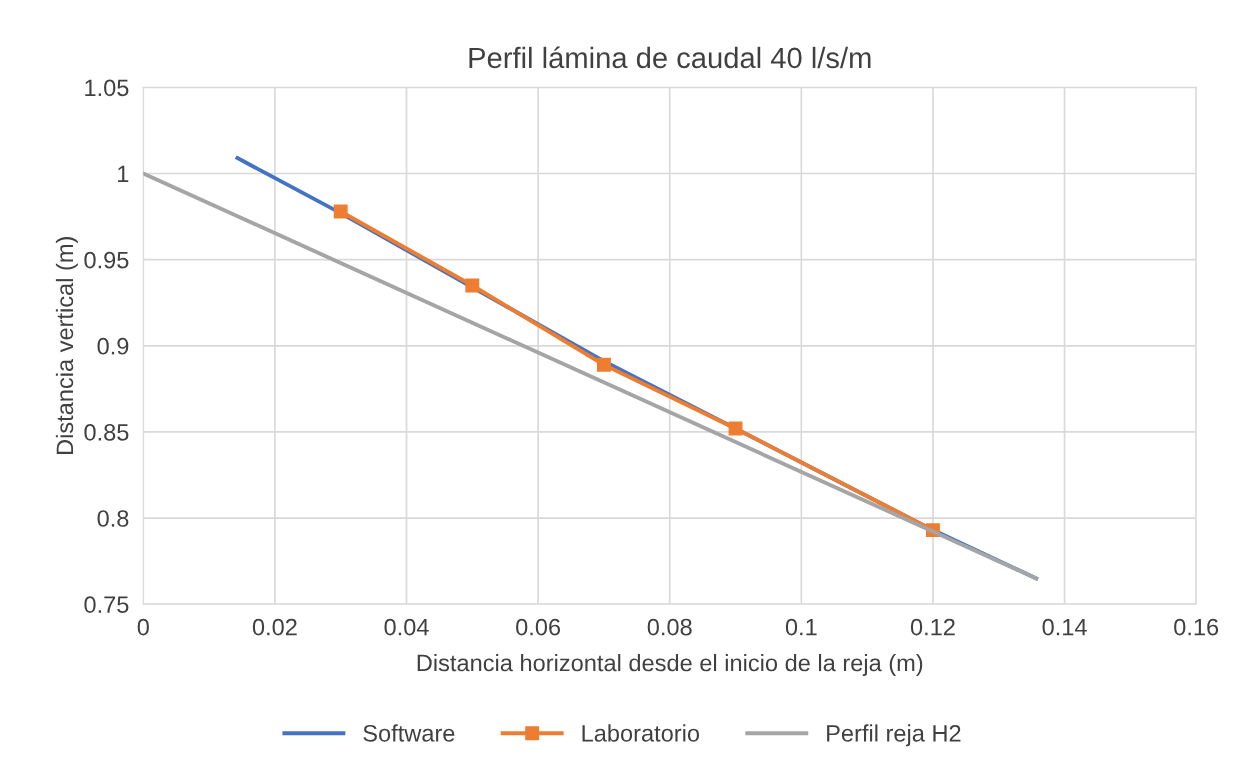 This screenshot has width=1246, height=760. I want to click on x-tick-label: 0.04, so click(406, 627).